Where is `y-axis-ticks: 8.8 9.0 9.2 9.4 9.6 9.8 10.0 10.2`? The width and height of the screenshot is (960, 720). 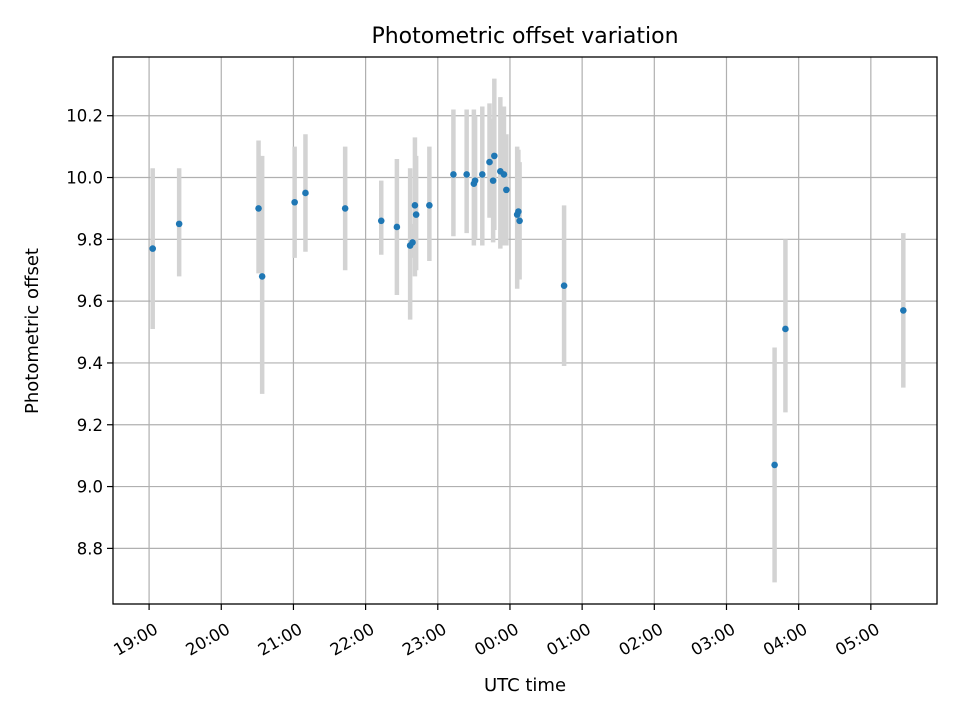 y-axis-ticks: 8.8 9.0 9.2 9.4 9.6 9.8 10.0 10.2 is located at coordinates (89, 332).